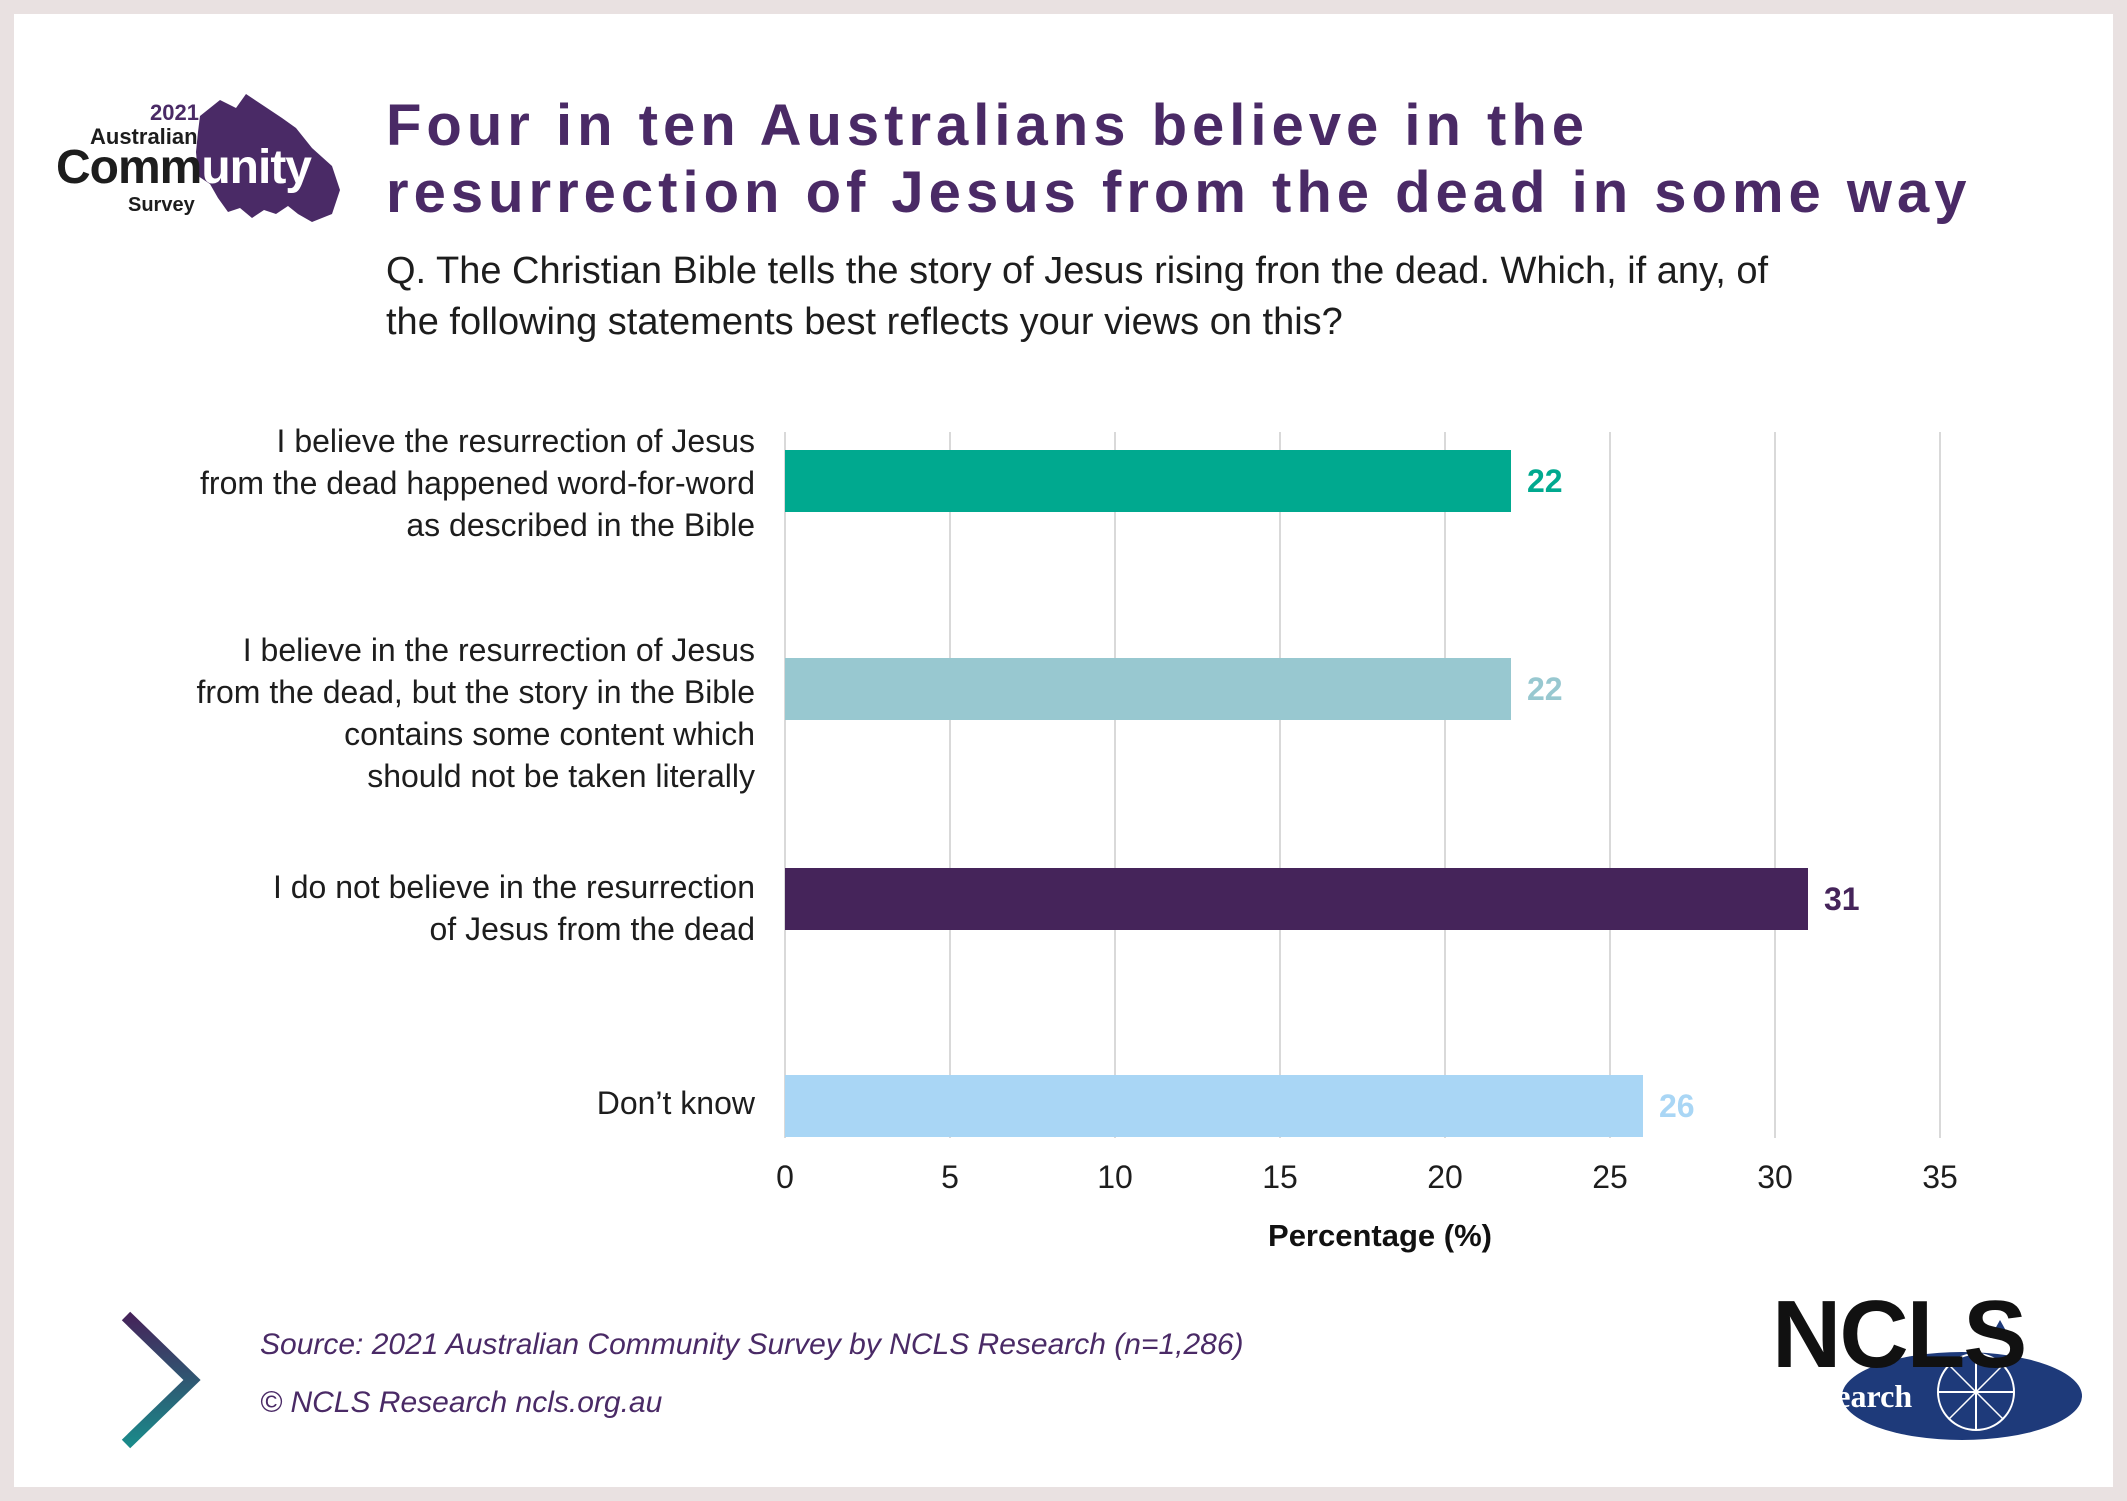 The height and width of the screenshot is (1501, 2127). What do you see at coordinates (675, 1103) in the screenshot?
I see `category-label-line: Don’t know` at bounding box center [675, 1103].